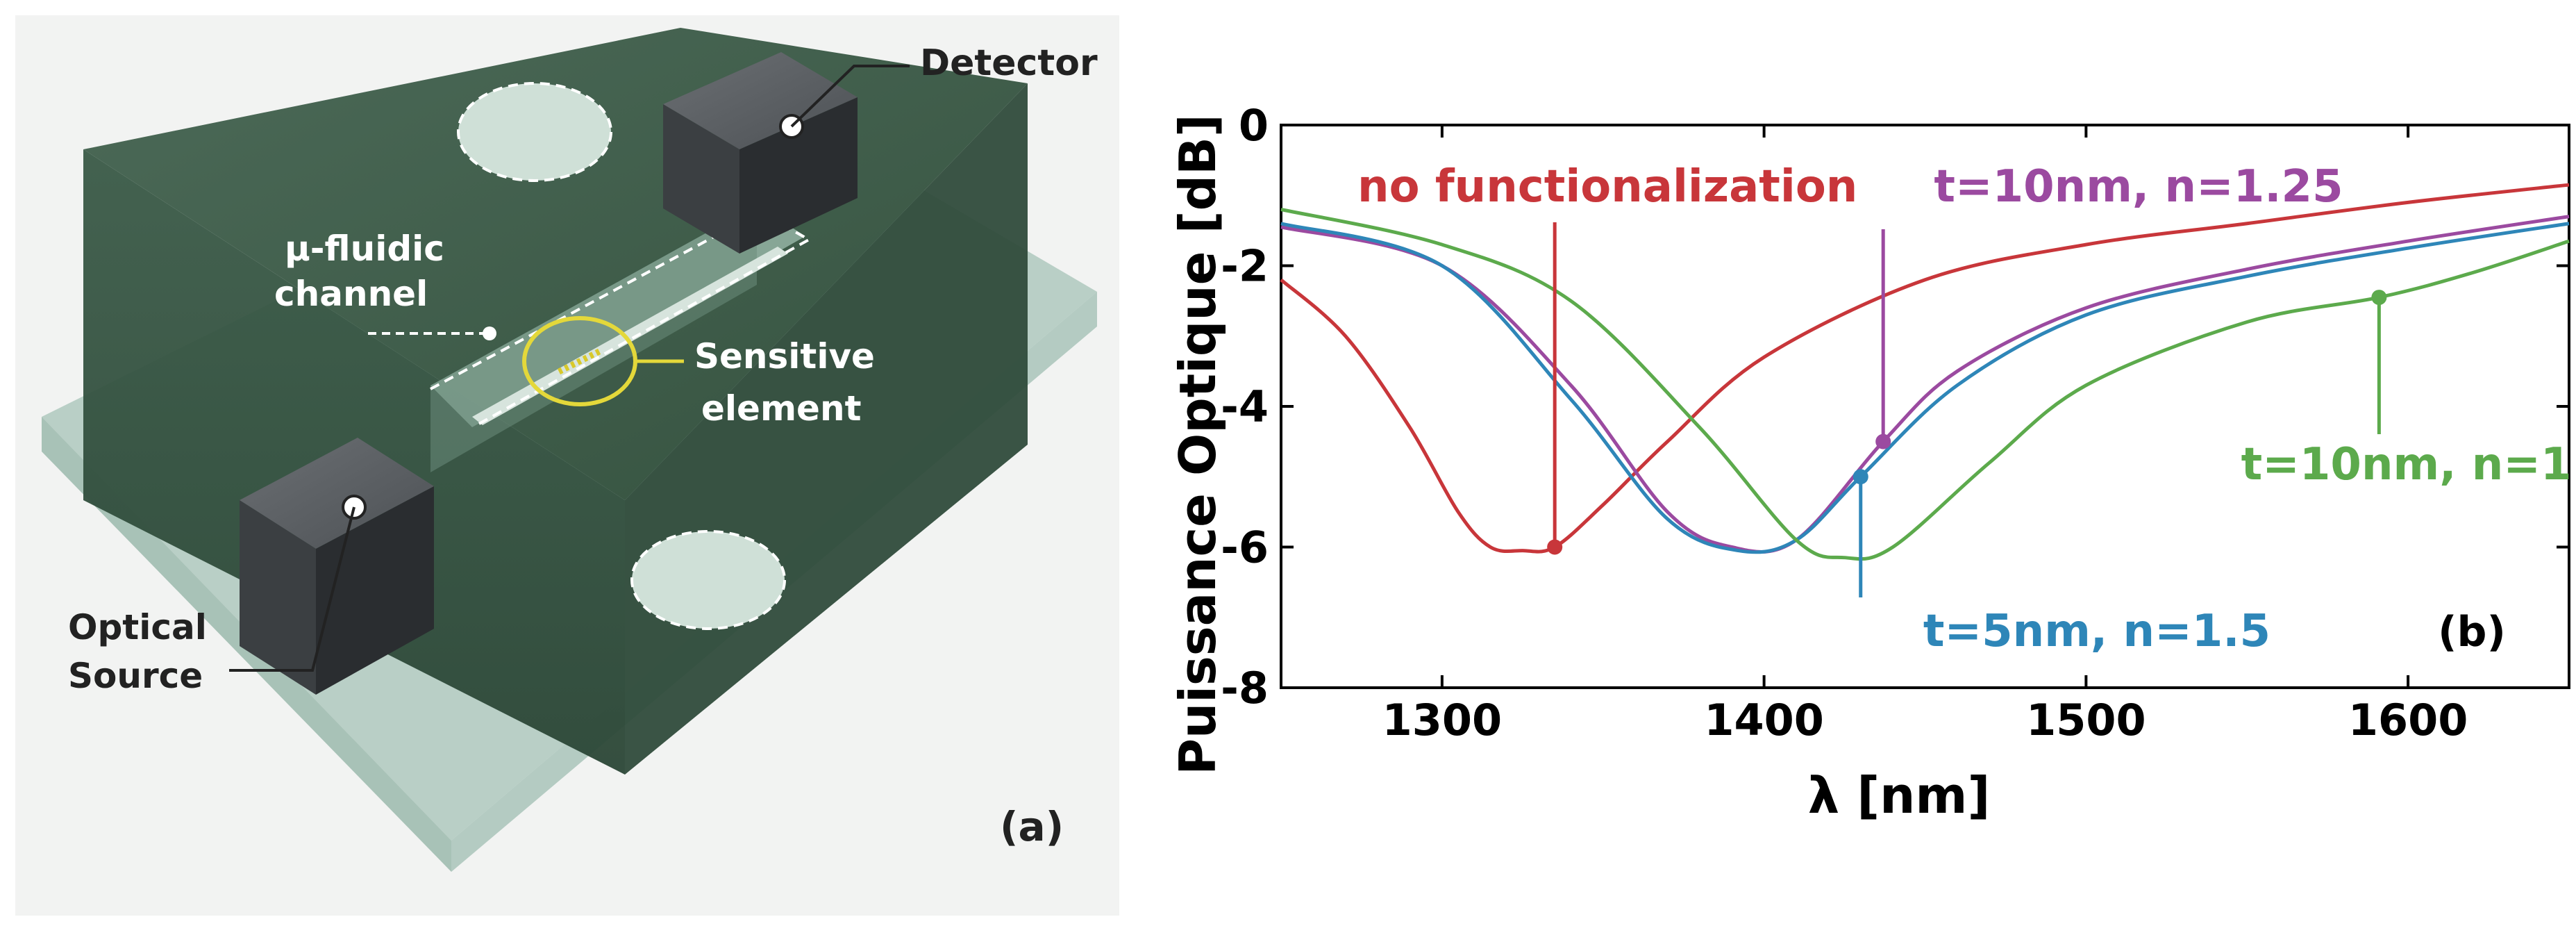  I want to click on x-tick-label: 1400, so click(1764, 720).